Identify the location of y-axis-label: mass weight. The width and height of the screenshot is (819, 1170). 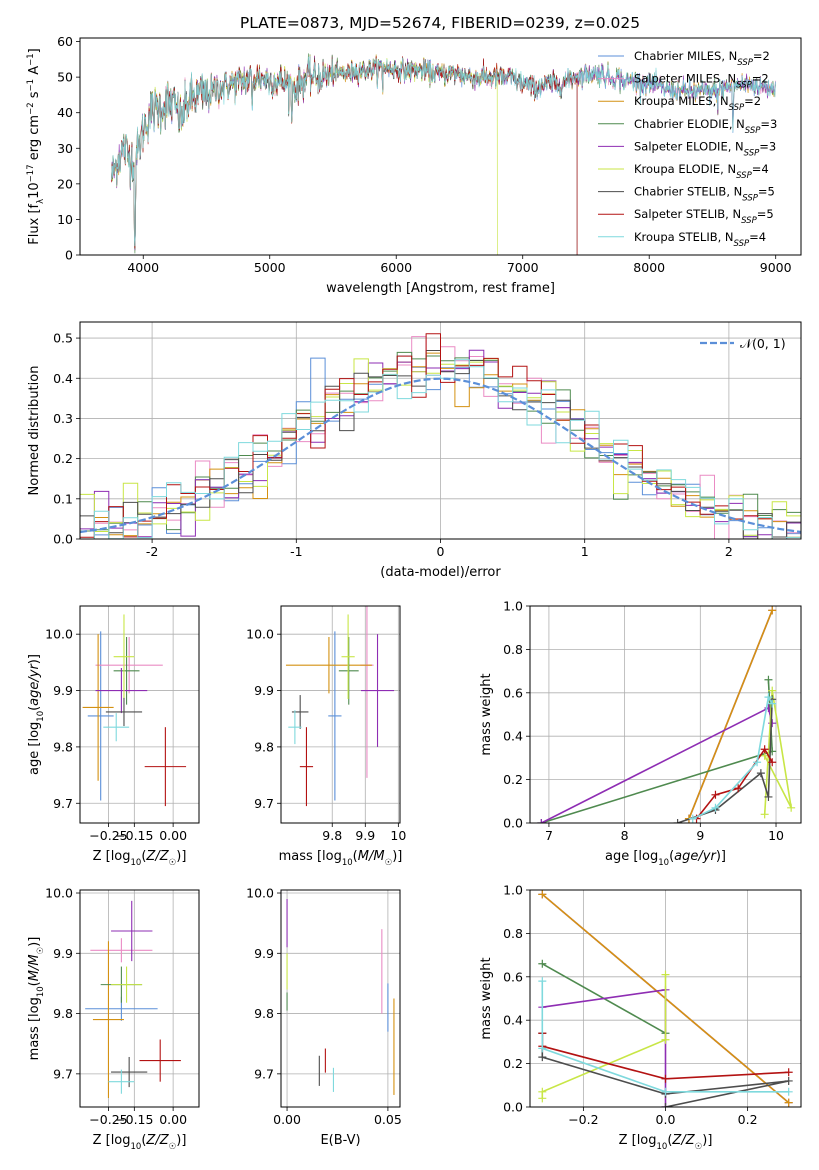
(486, 998).